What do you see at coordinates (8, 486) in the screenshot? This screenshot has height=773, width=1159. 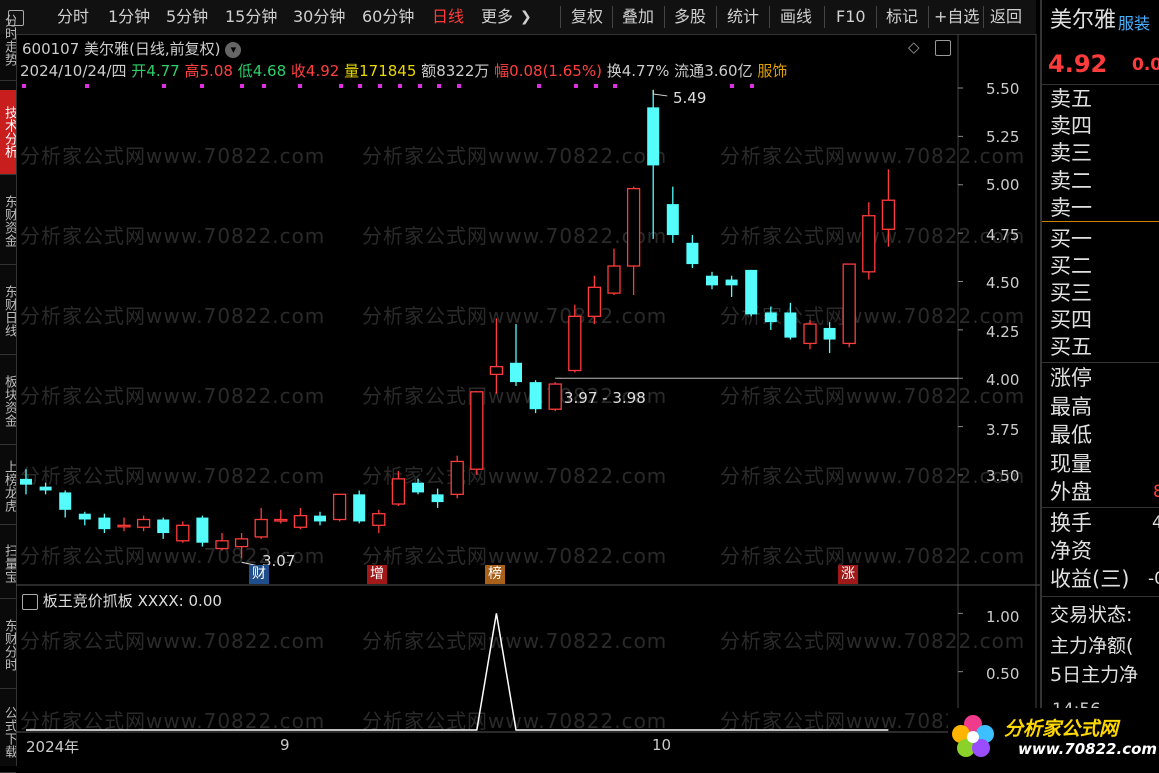 I see `left-tab-dragon: 上榜龙虎` at bounding box center [8, 486].